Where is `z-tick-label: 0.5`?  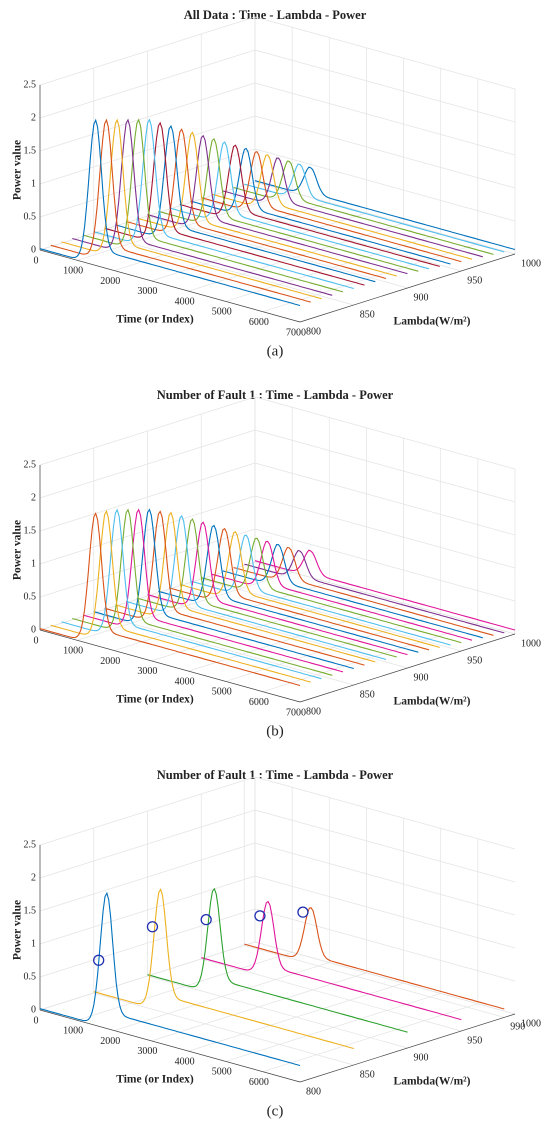
z-tick-label: 0.5 is located at coordinates (30, 976).